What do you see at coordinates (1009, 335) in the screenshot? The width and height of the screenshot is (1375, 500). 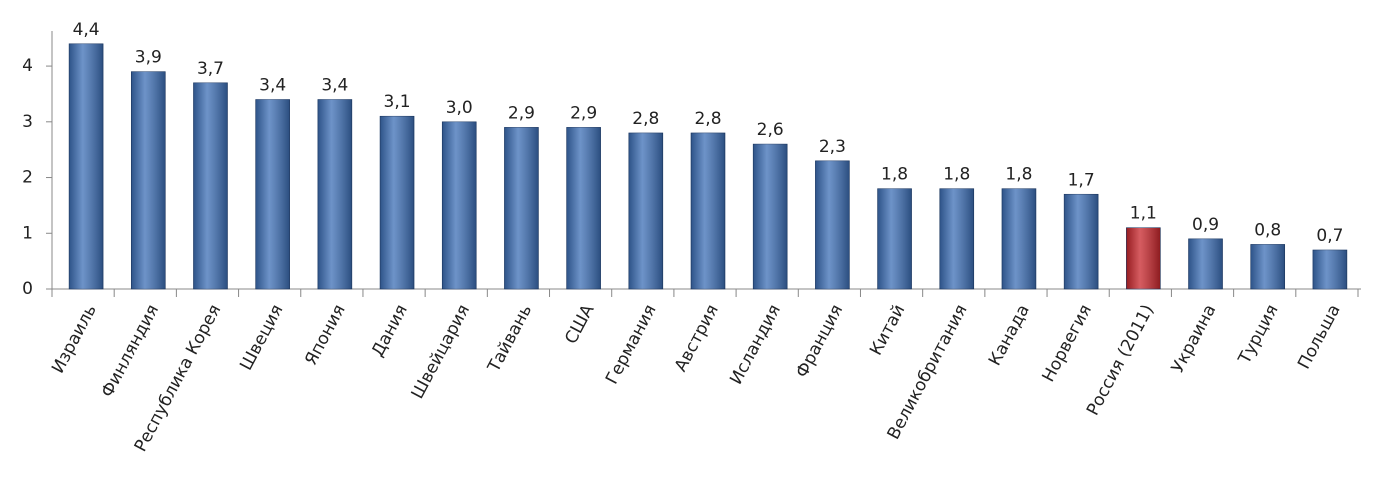 I see `x-tick-label: Канада` at bounding box center [1009, 335].